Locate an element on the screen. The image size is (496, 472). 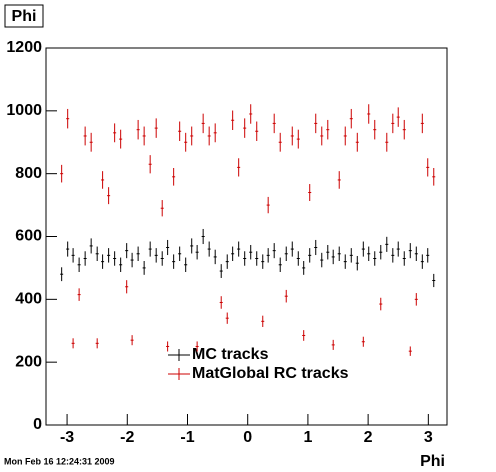
x-tick-label: -3 is located at coordinates (67, 437).